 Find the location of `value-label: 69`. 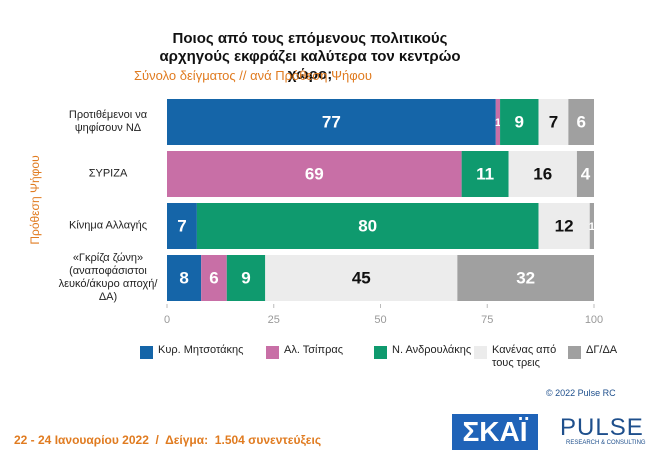

value-label: 69 is located at coordinates (314, 173).